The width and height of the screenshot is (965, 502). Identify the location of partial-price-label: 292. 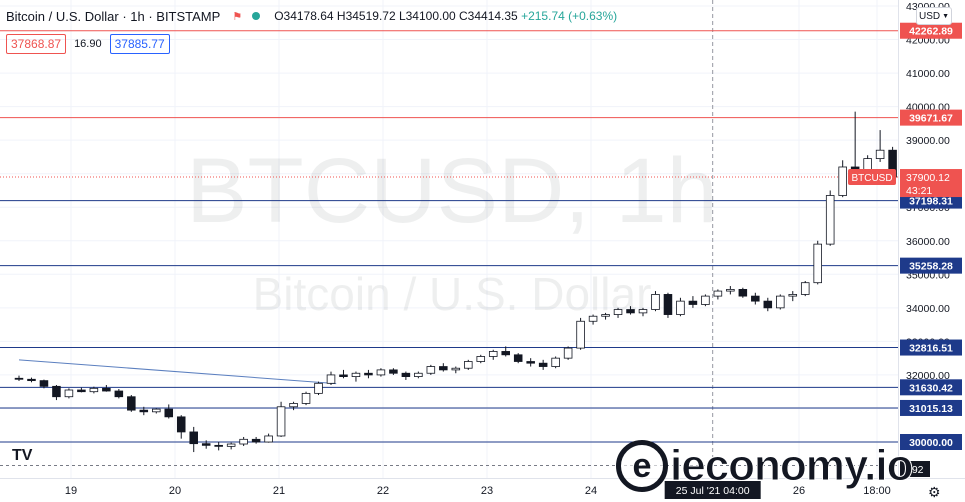
(915, 470).